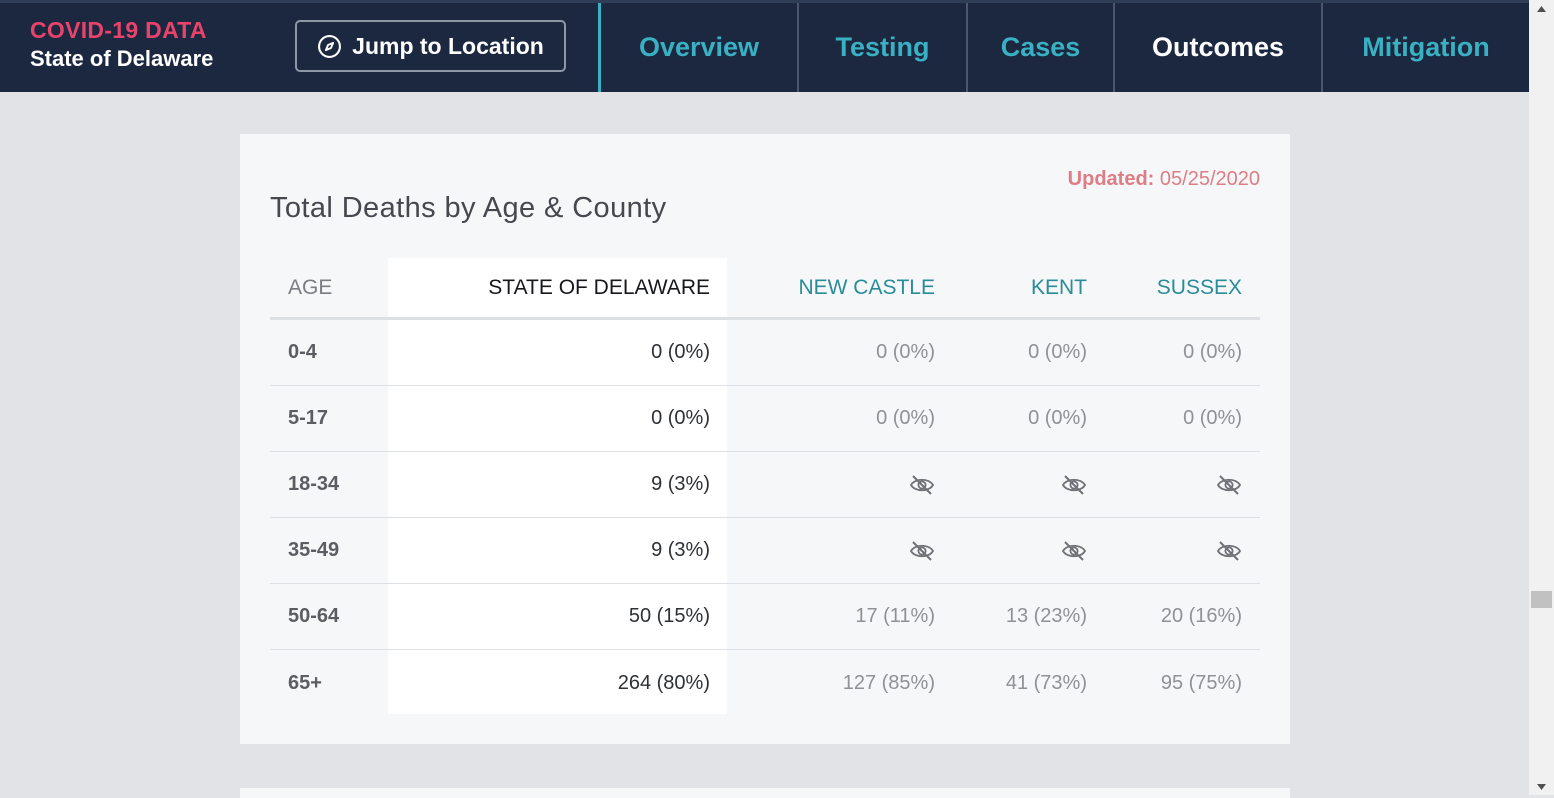 This screenshot has height=798, width=1554. I want to click on scroll-down-arrow-icon, so click(1541, 786).